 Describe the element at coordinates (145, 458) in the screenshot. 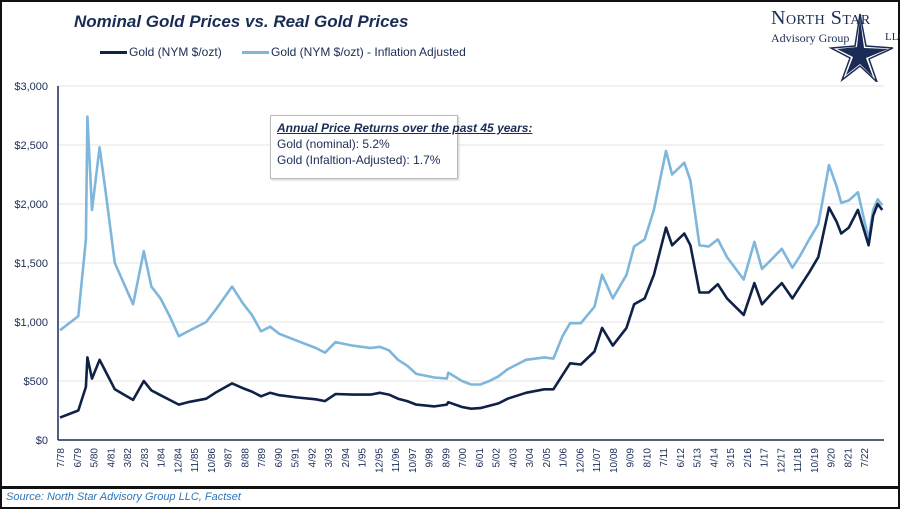

I see `x-tick-label: 2/83` at that location.